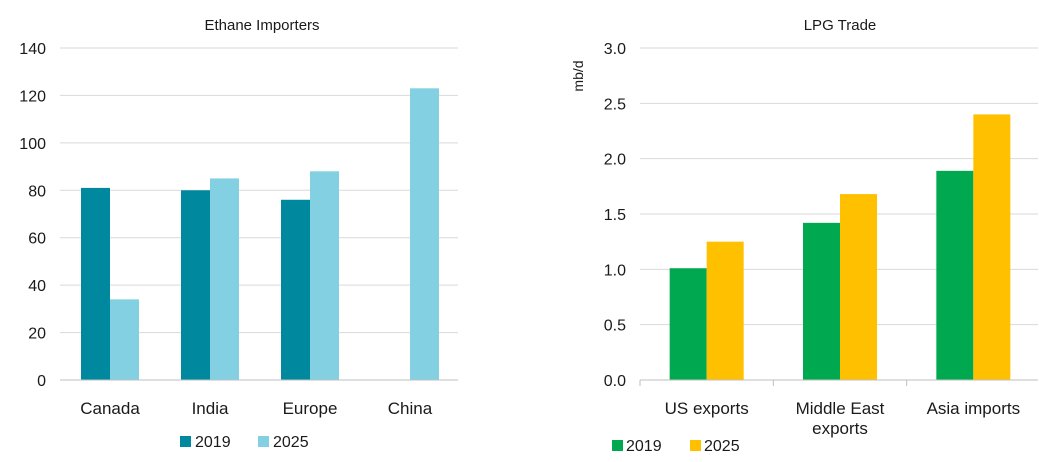 The image size is (1039, 462). I want to click on category-label: Europe, so click(310, 408).